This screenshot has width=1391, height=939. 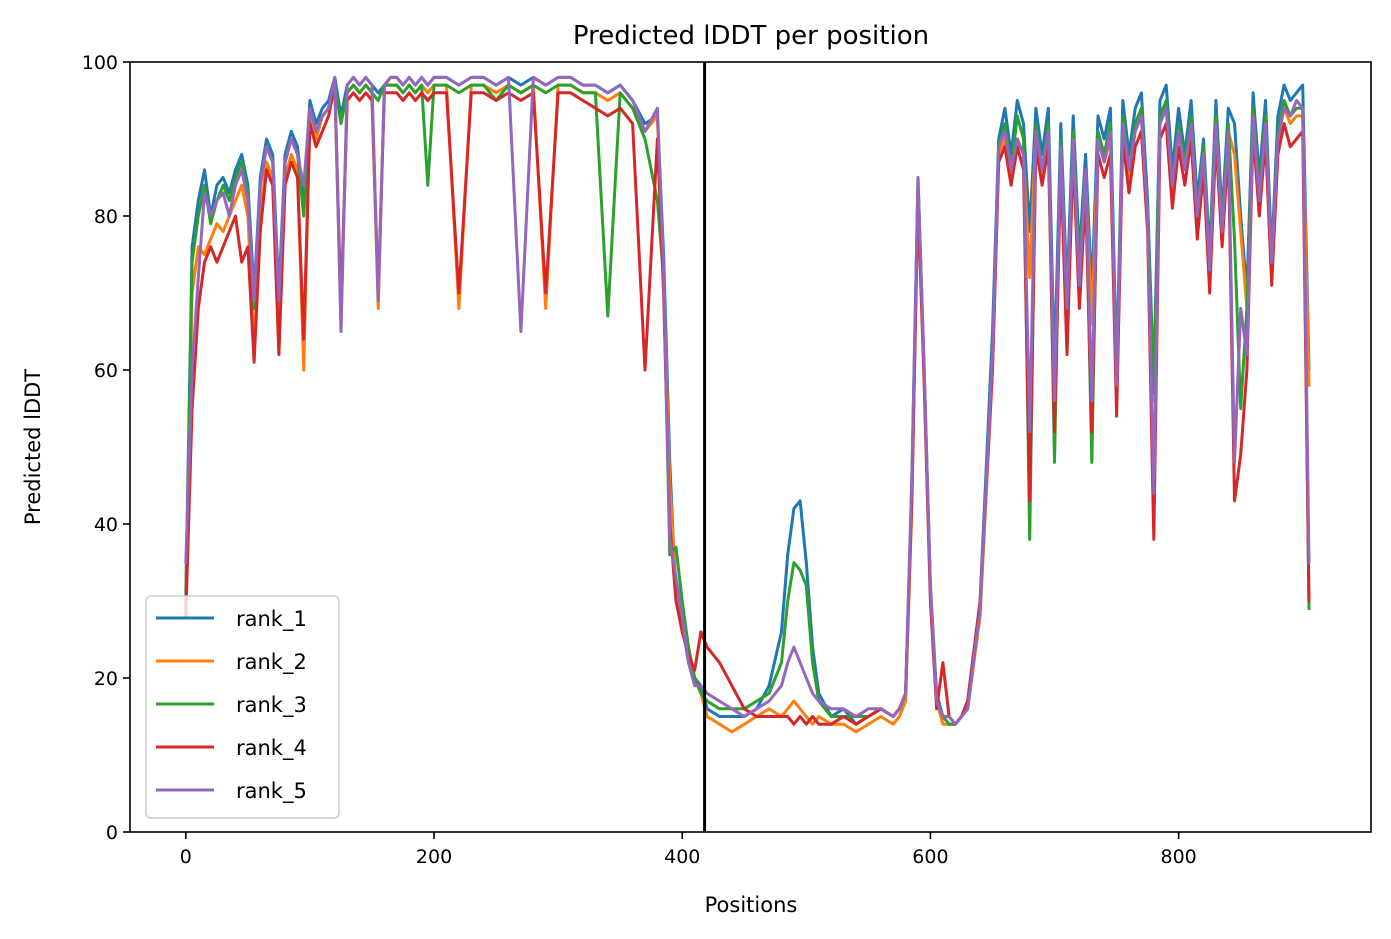 What do you see at coordinates (271, 619) in the screenshot?
I see `legend-label-rank_1: rank_1` at bounding box center [271, 619].